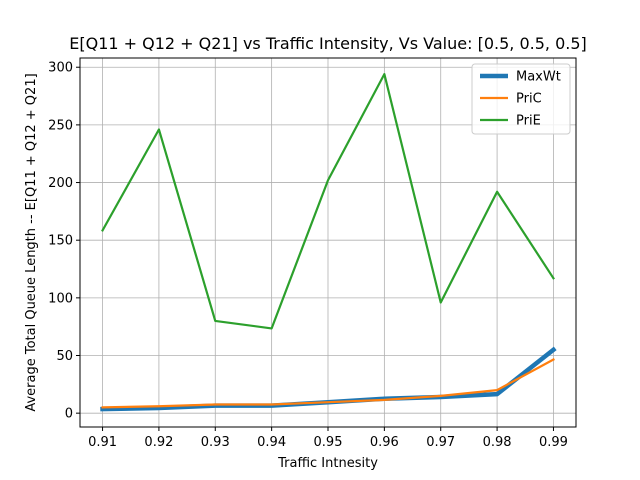 The image size is (640, 480). What do you see at coordinates (384, 442) in the screenshot?
I see `x-tick-label: 0.96` at bounding box center [384, 442].